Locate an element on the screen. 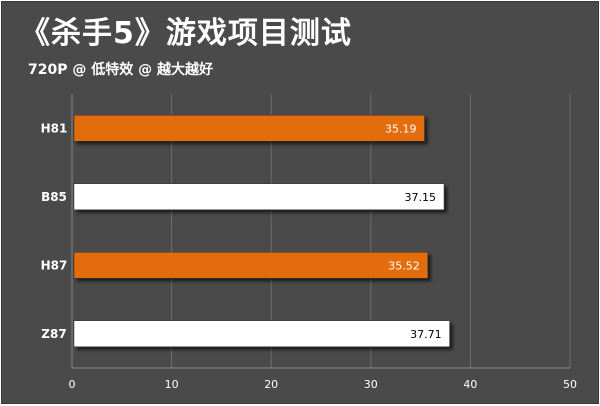 This screenshot has width=600, height=406. category-label-h87: H87 is located at coordinates (54, 265).